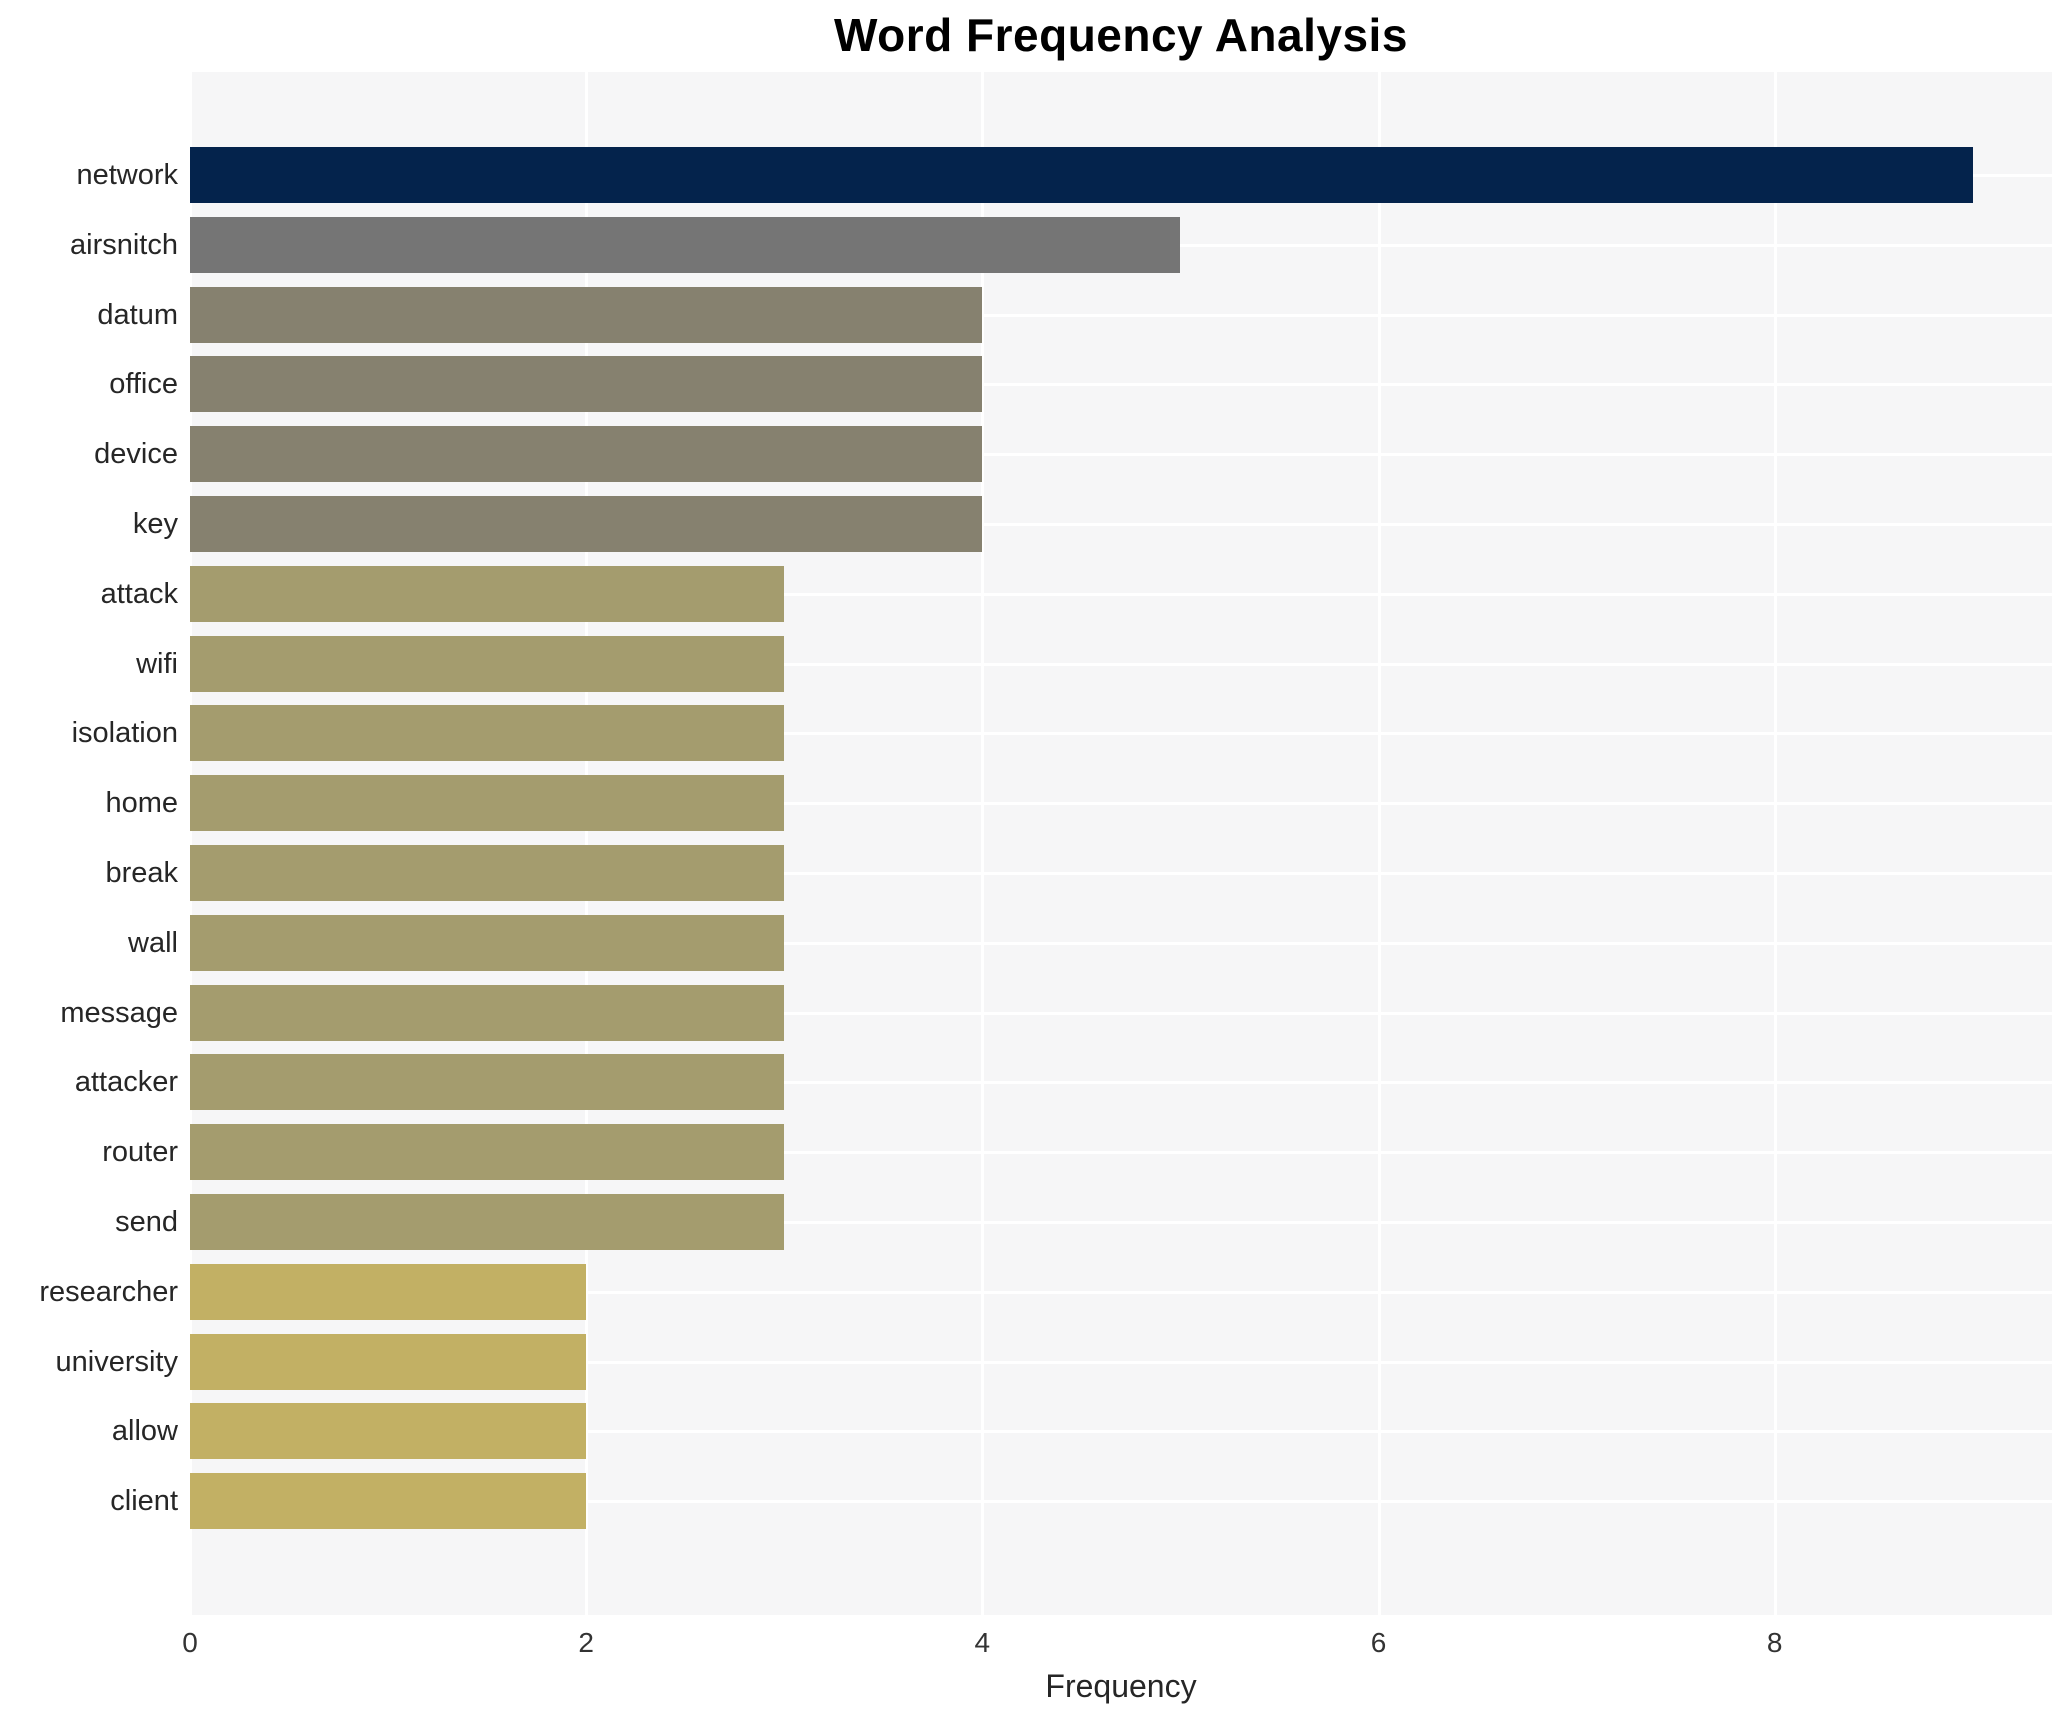 The width and height of the screenshot is (2069, 1710). What do you see at coordinates (144, 1501) in the screenshot?
I see `y-label-client: client` at bounding box center [144, 1501].